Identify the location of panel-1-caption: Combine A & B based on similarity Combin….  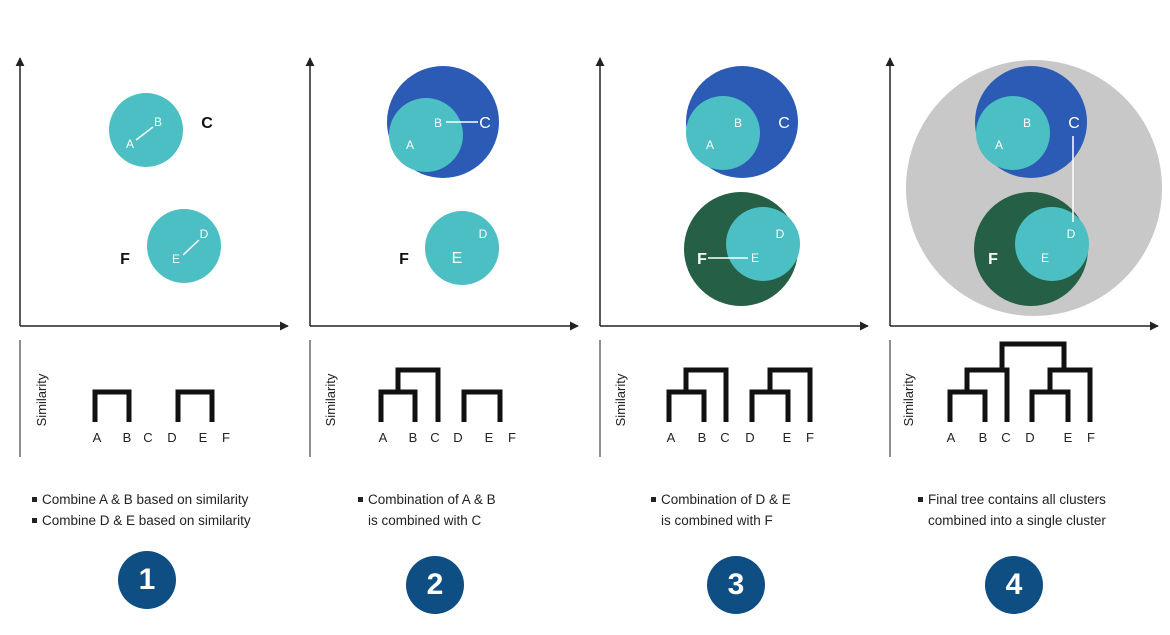
(167, 510).